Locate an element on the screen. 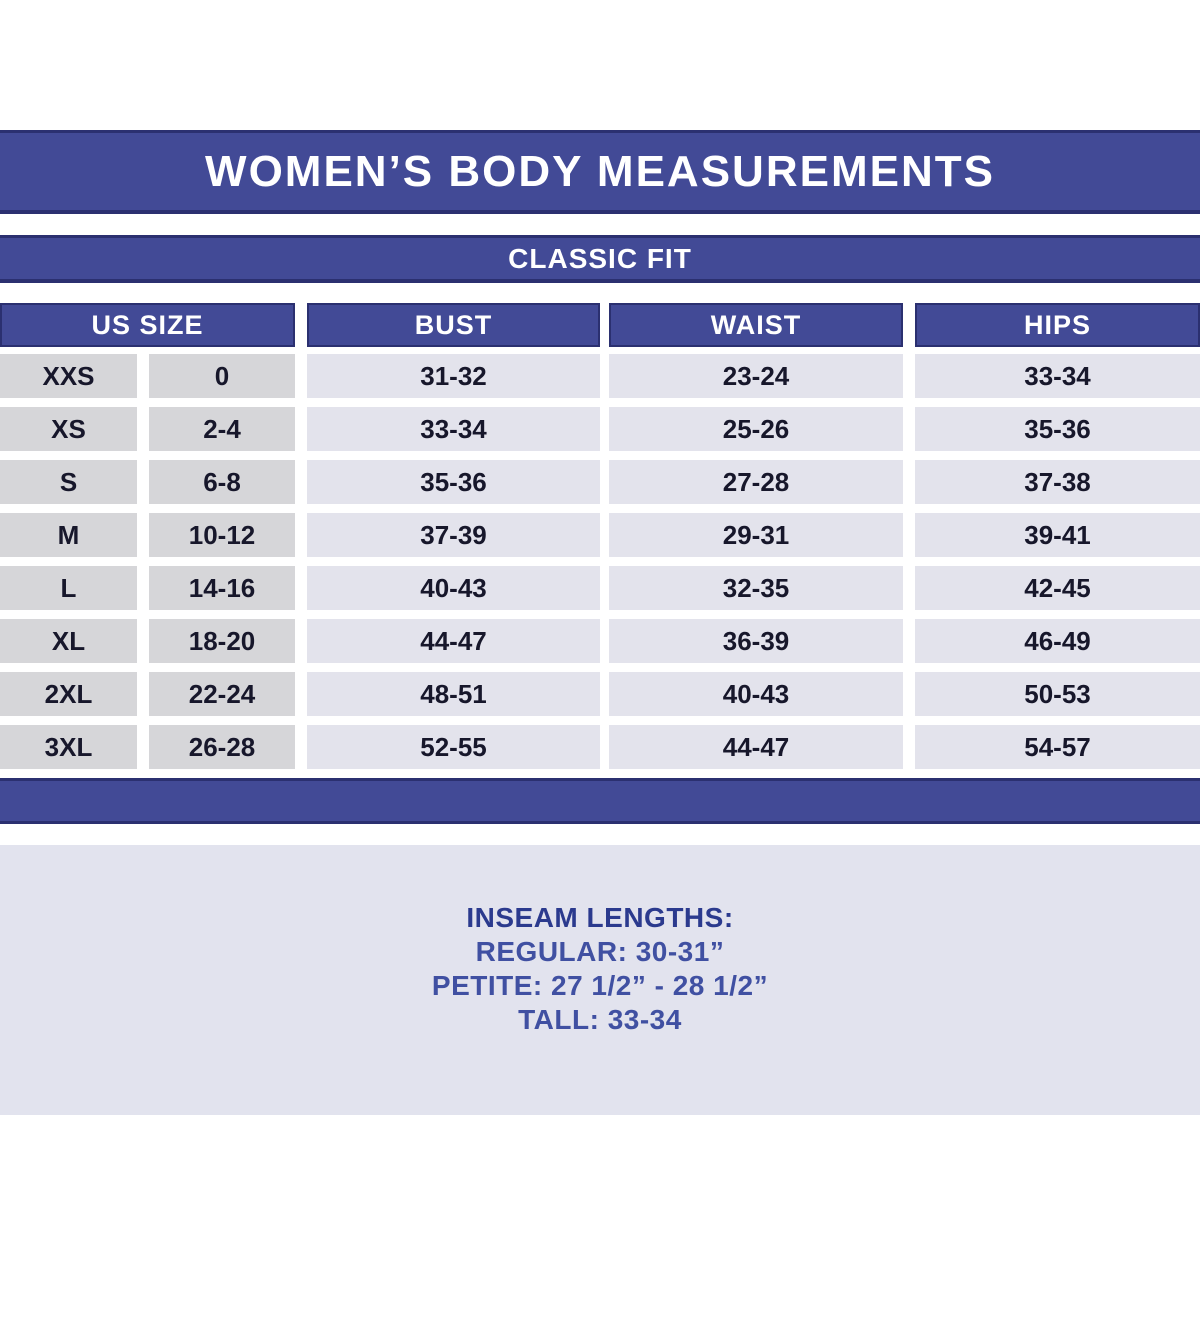 This screenshot has height=1330, width=1200. table-header-row: US SIZE BUST WAIST HIPS is located at coordinates (600, 325).